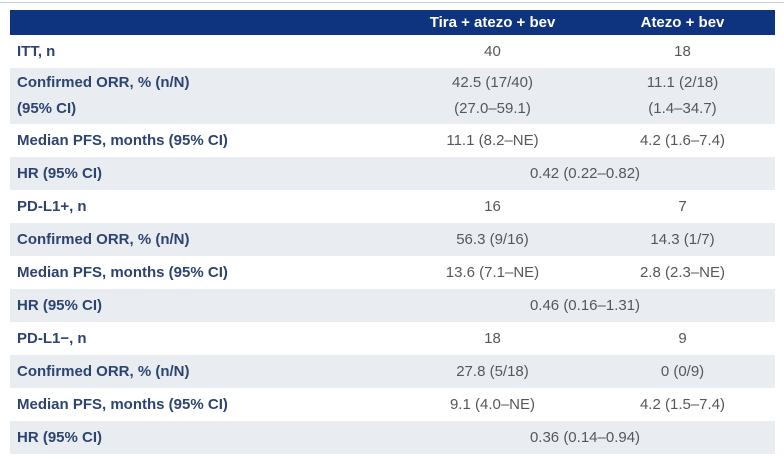  Describe the element at coordinates (392, 173) in the screenshot. I see `row-hr-itt: HR (95% CI) 0.42 (0.22–0.82)` at that location.